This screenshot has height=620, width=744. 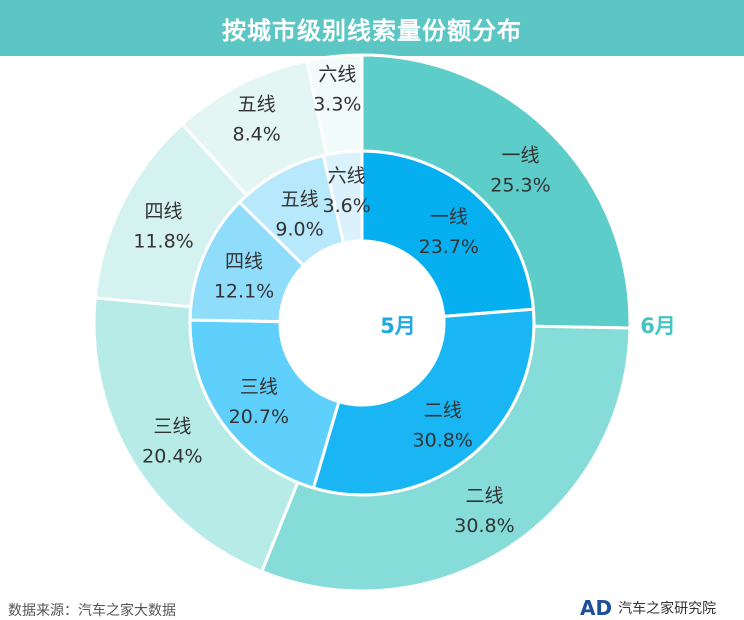 I want to click on outer-ring-category-label-4: 四线, so click(x=164, y=211).